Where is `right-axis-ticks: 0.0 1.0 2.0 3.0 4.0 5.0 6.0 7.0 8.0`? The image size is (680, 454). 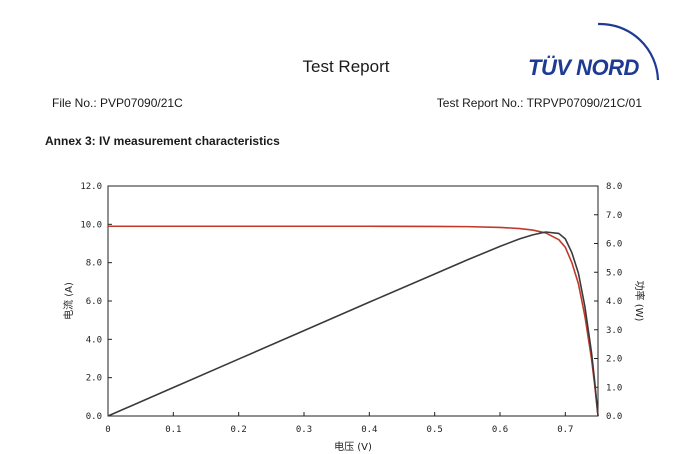
right-axis-ticks: 0.0 1.0 2.0 3.0 4.0 5.0 6.0 7.0 8.0 is located at coordinates (608, 302).